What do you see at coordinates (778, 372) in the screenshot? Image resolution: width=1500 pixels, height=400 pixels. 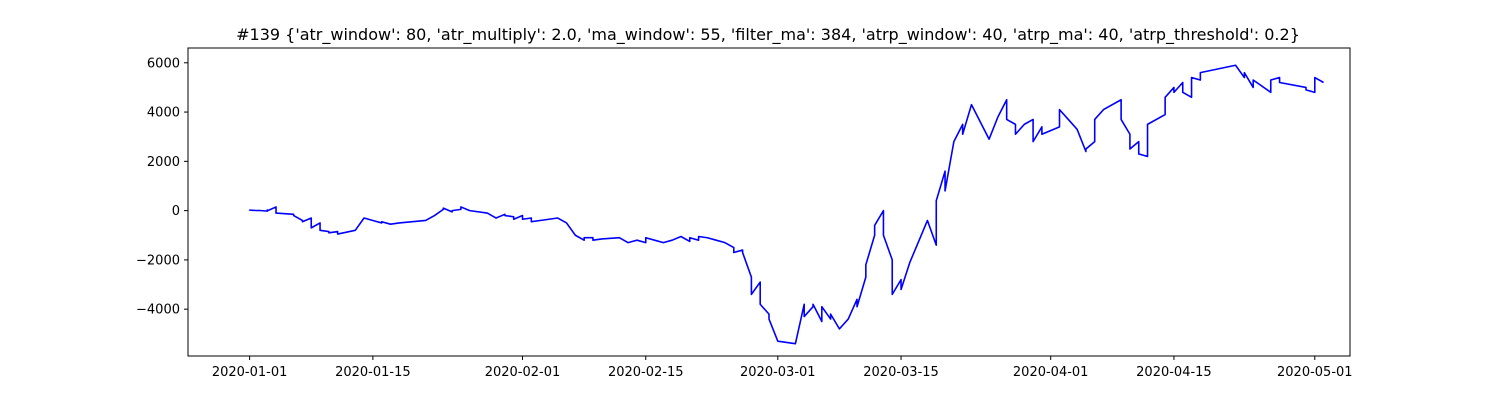 I see `x-tick-label: 2020-03-01` at bounding box center [778, 372].